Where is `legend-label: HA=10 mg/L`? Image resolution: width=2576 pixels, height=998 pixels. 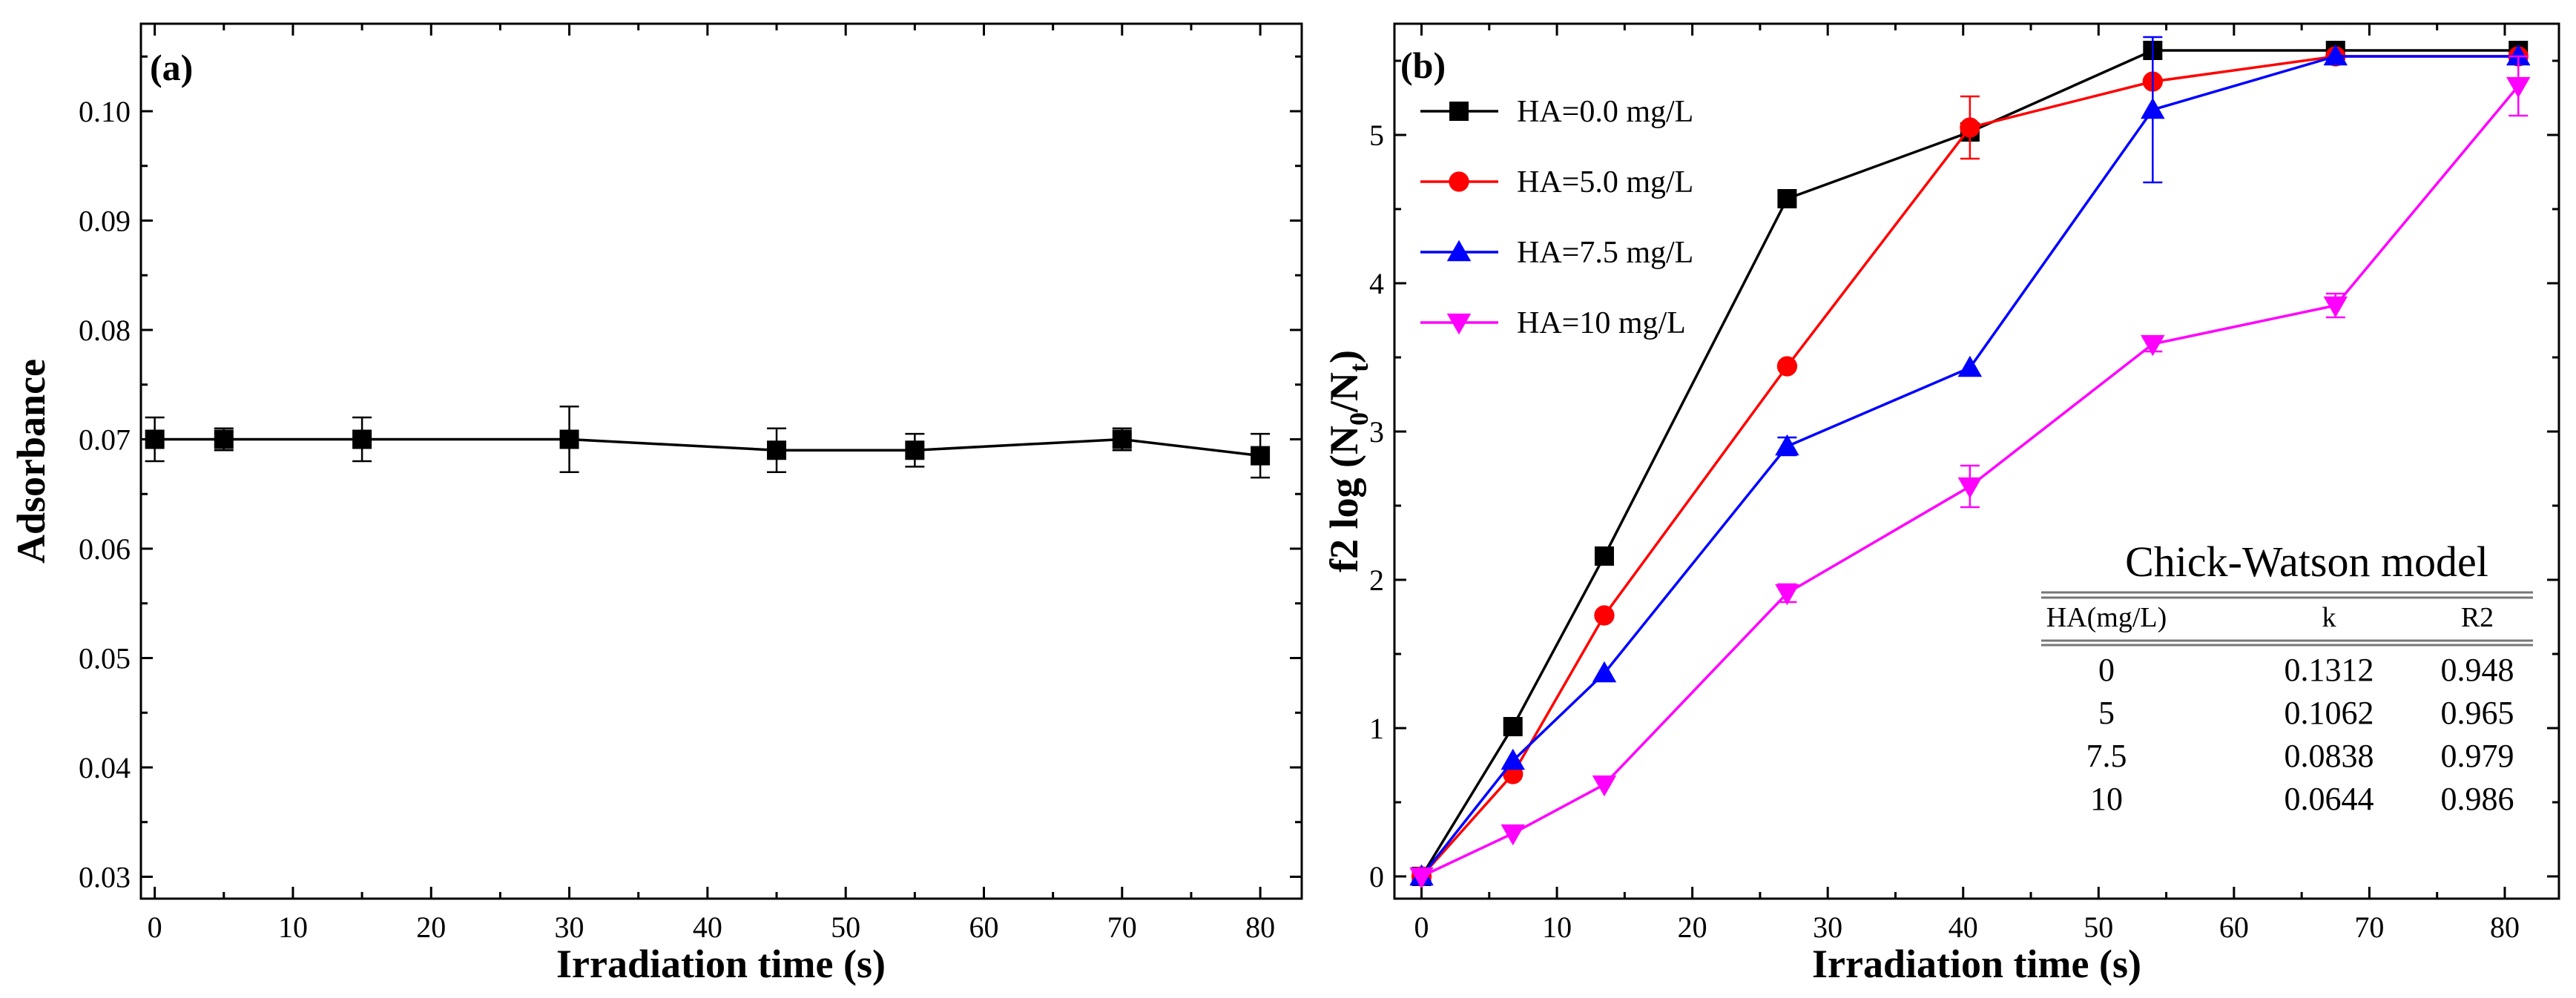
legend-label: HA=10 mg/L is located at coordinates (1602, 323).